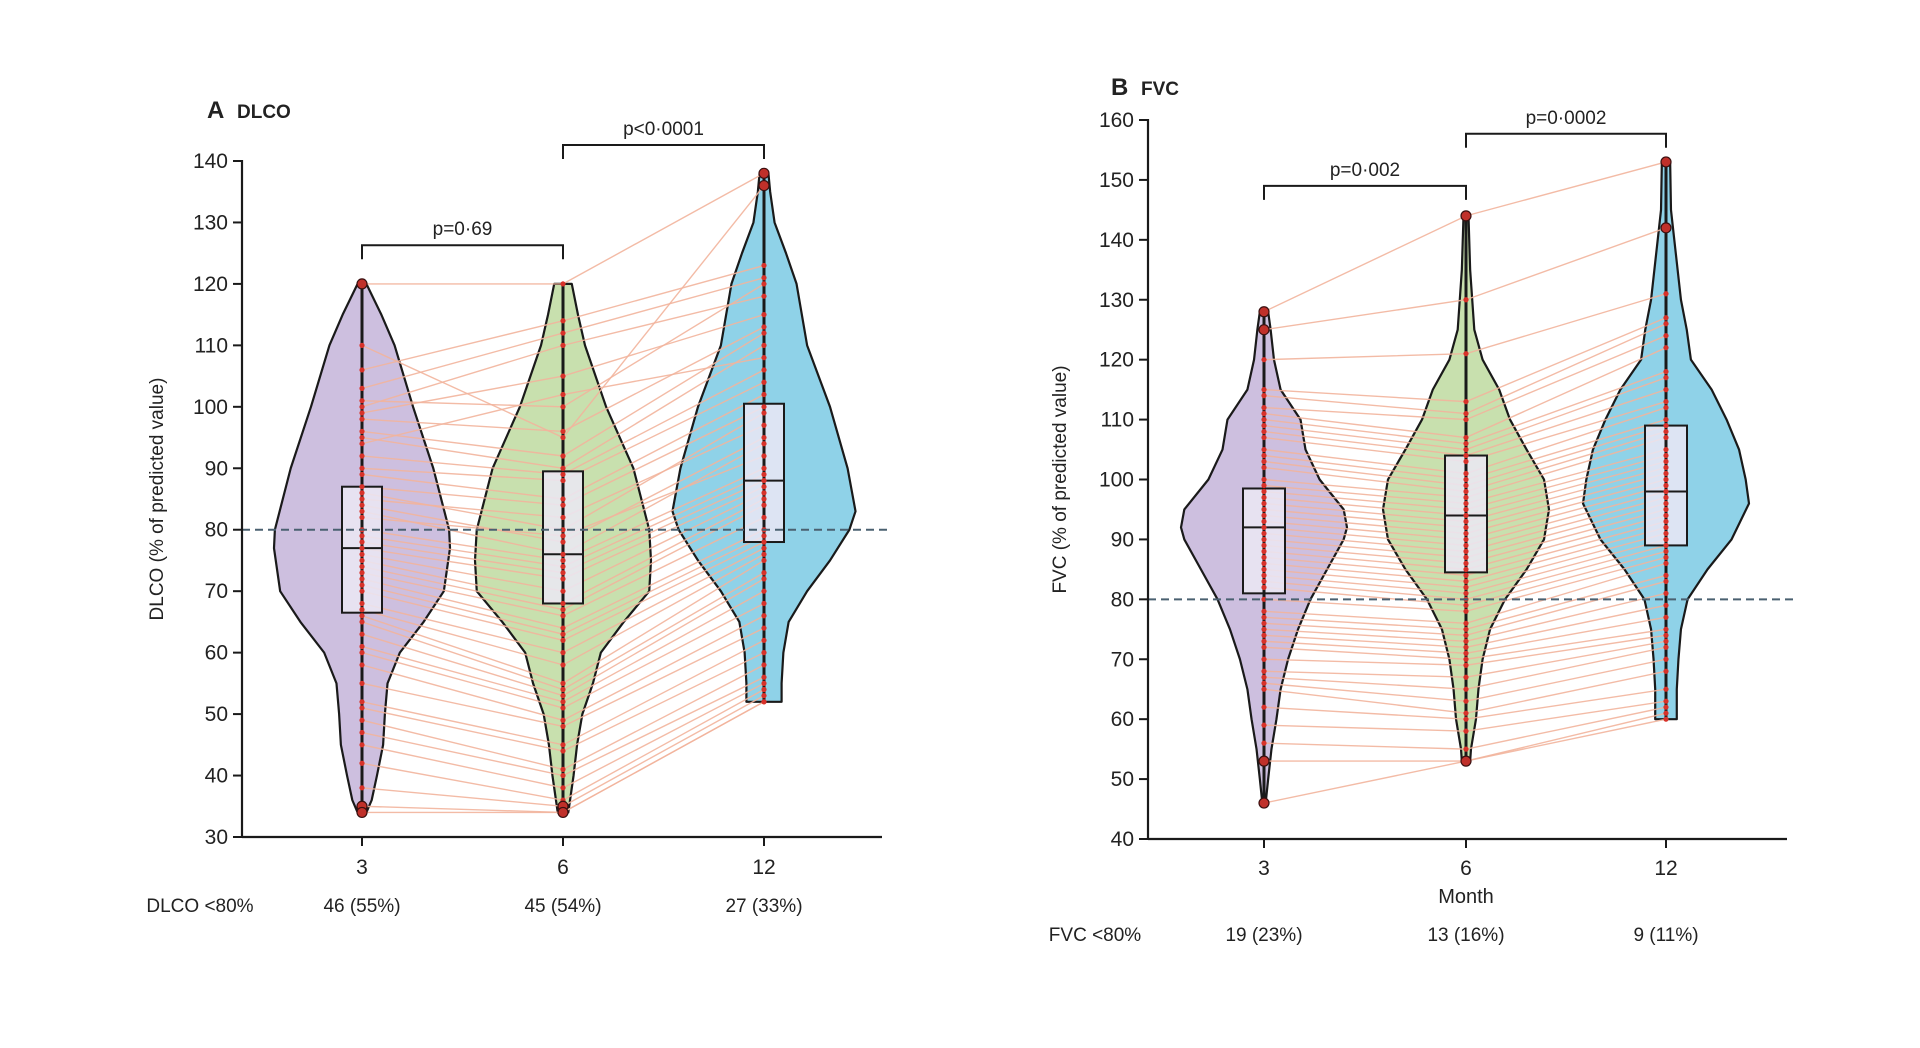 Image resolution: width=1920 pixels, height=1048 pixels. I want to click on y-axis-label: DLCO (% of predicted value), so click(157, 499).